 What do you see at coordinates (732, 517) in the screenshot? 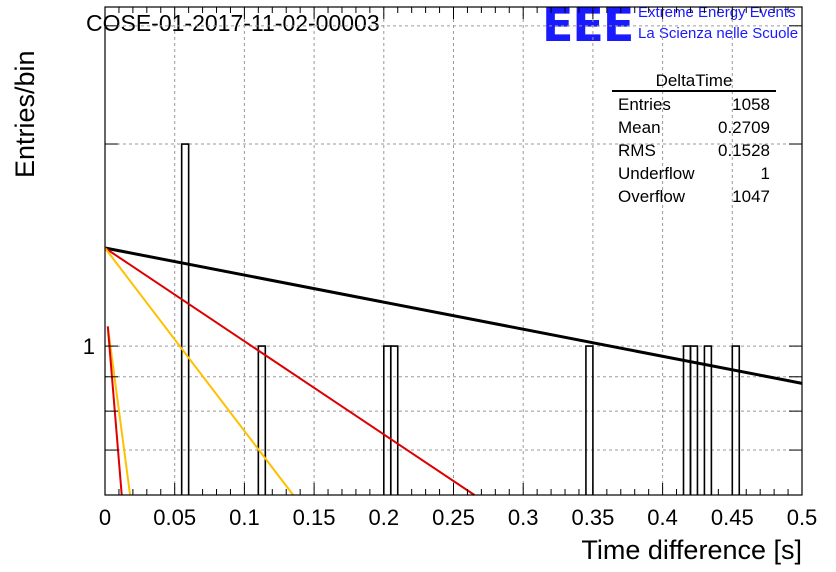
I see `x-tick-label: 0.45` at bounding box center [732, 517].